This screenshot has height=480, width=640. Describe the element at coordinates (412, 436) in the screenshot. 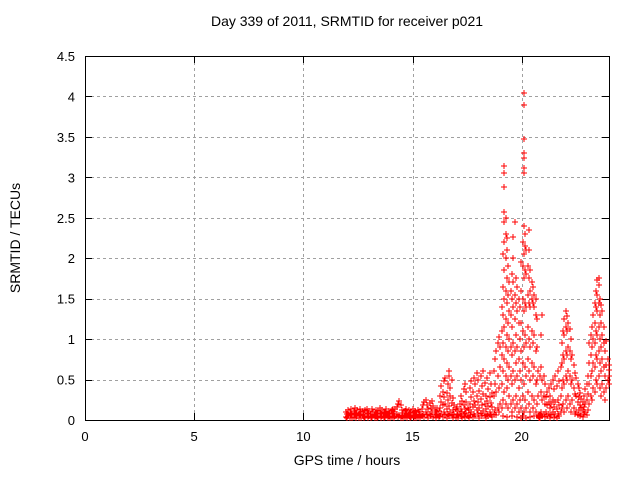

I see `x-tick-label: 15` at that location.